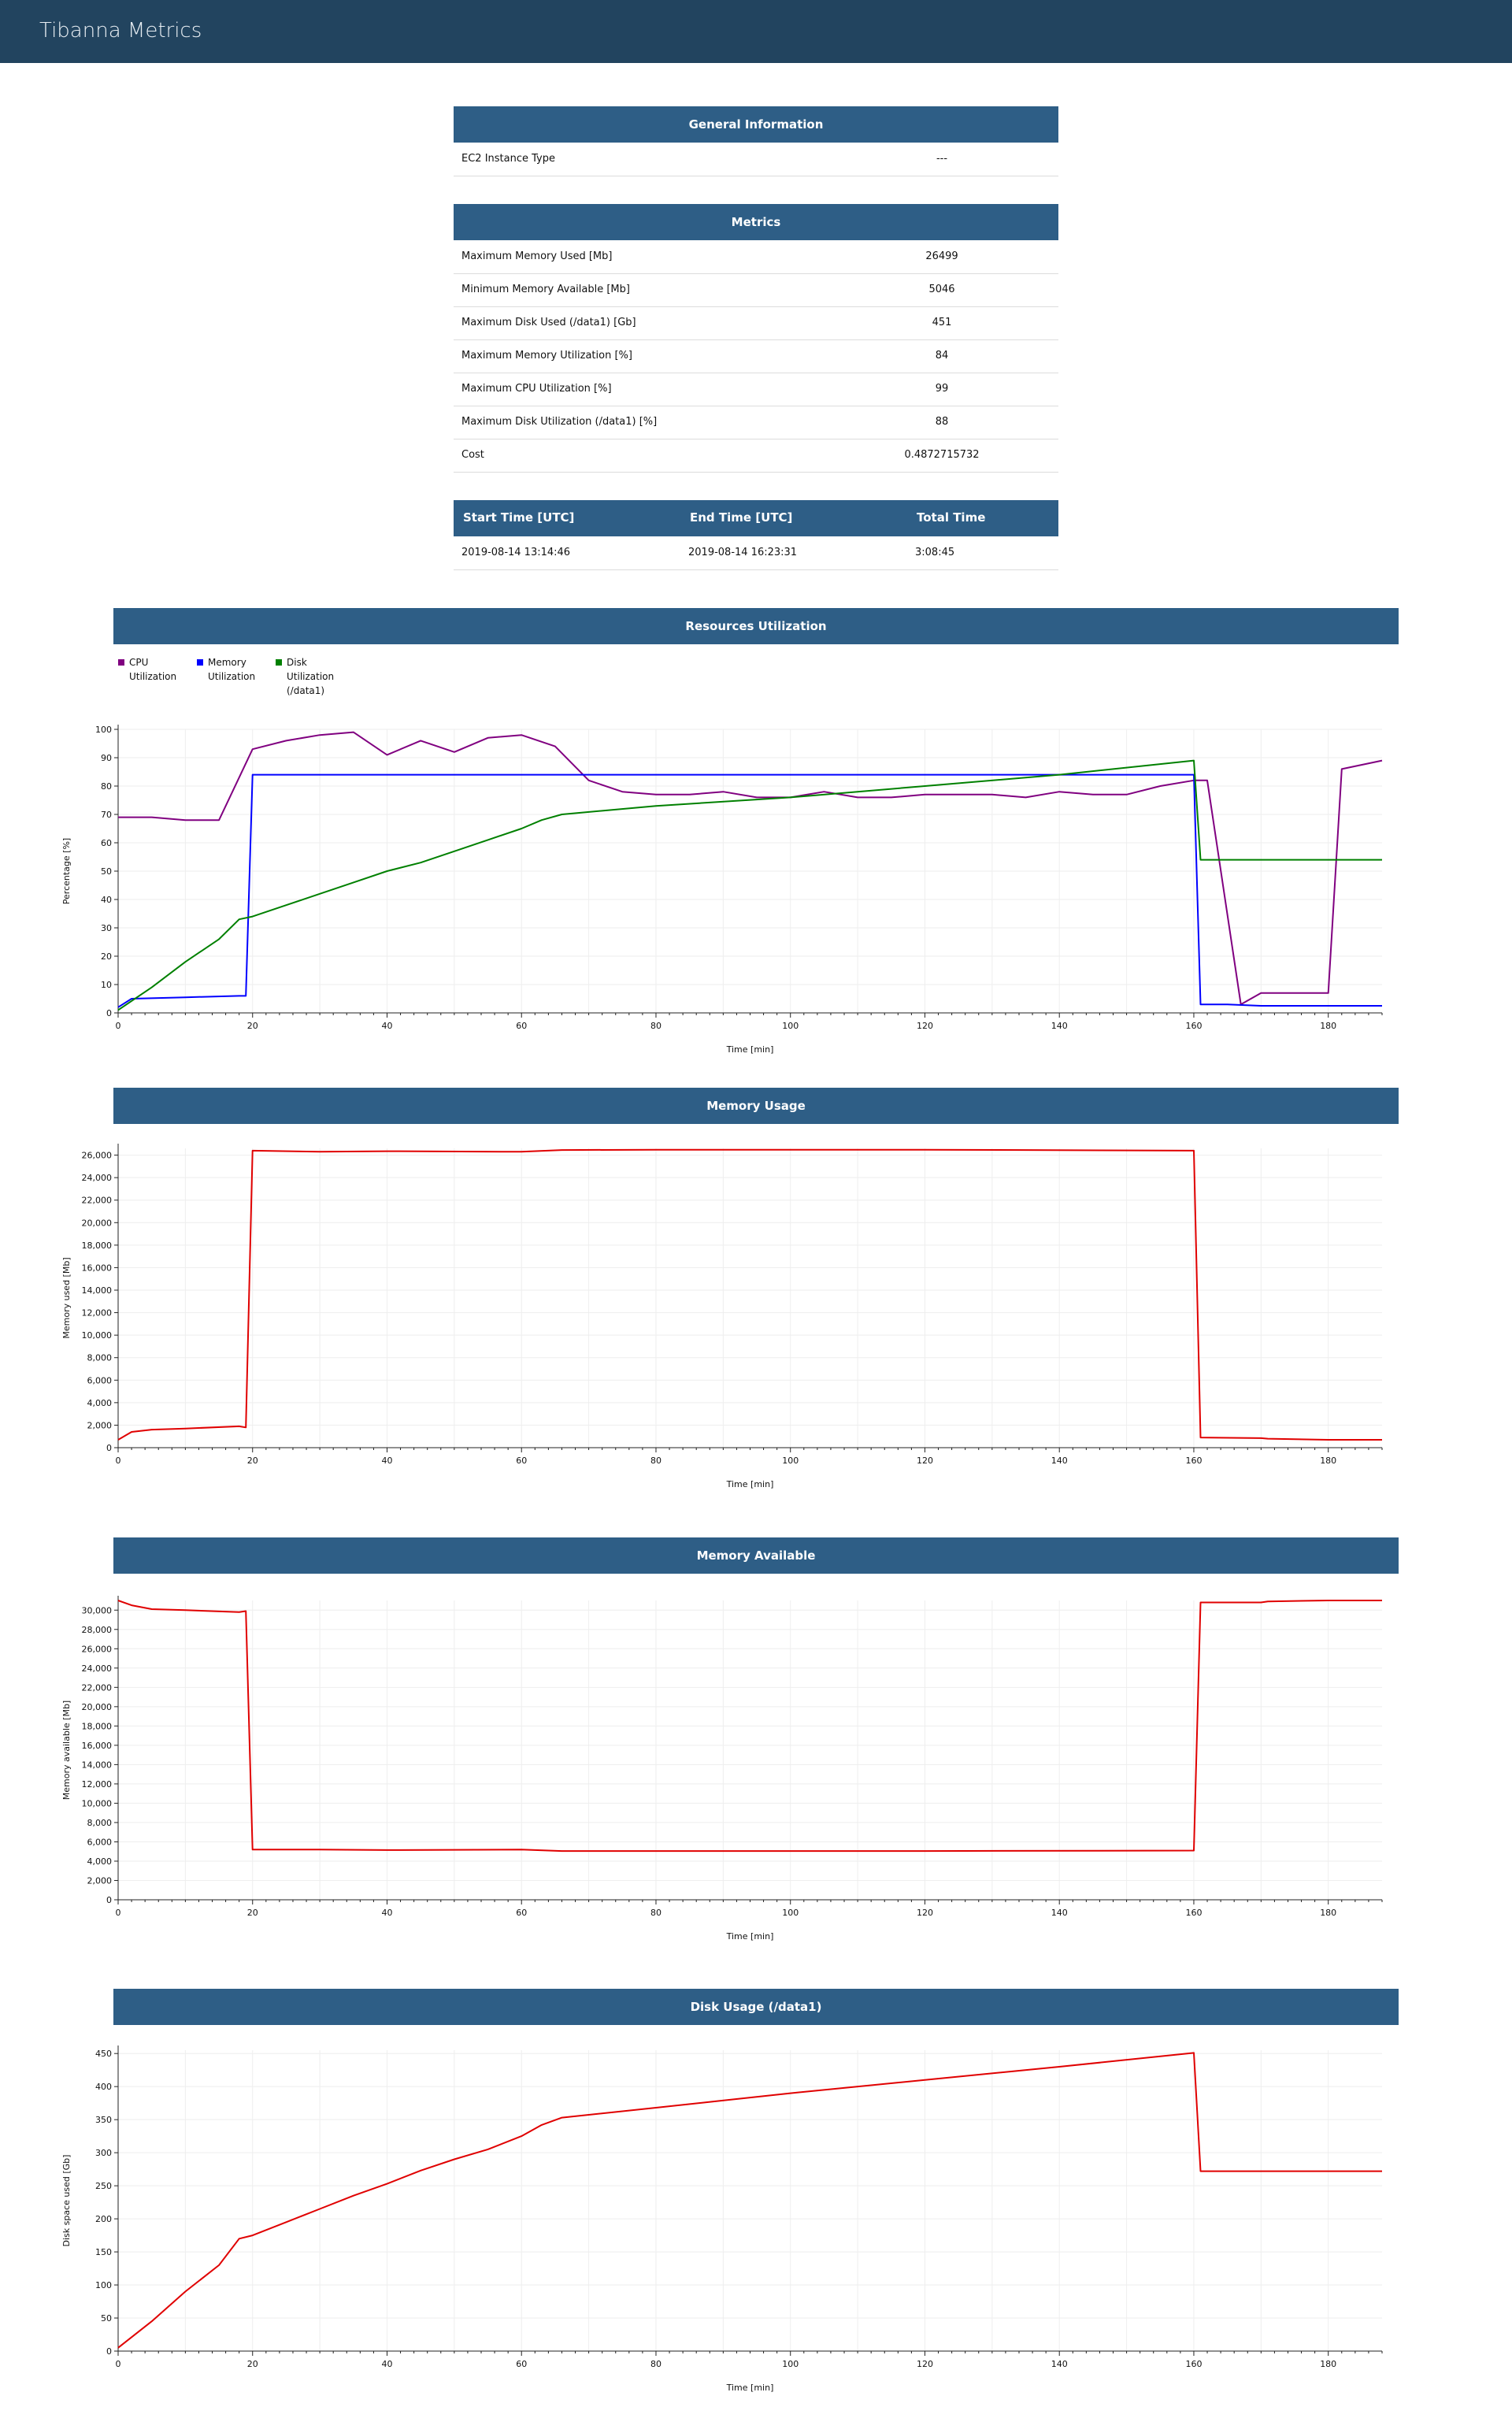  I want to click on resources-utilization-title: Resources Utilization, so click(756, 626).